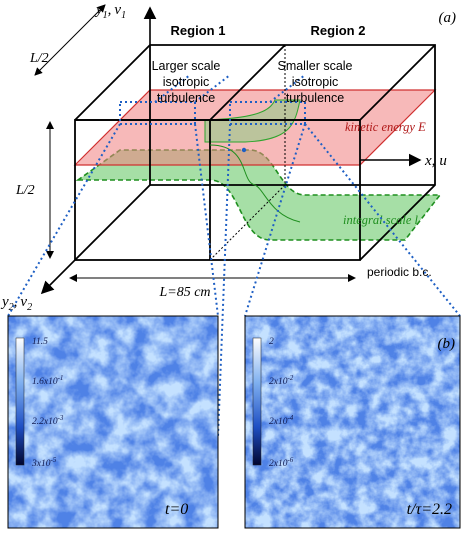  What do you see at coordinates (252, 121) in the screenshot?
I see `kinetic-energy-step` at bounding box center [252, 121].